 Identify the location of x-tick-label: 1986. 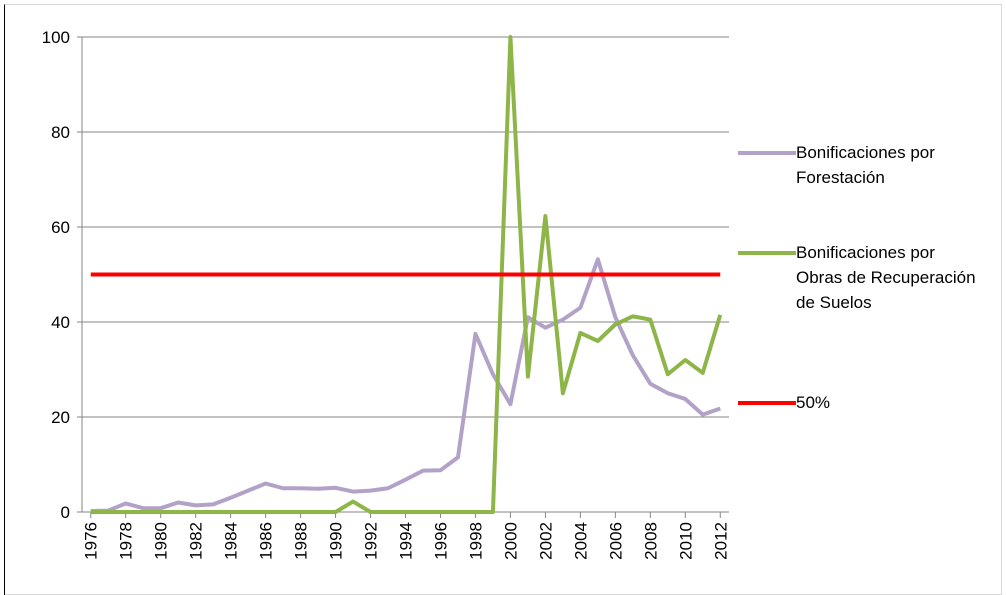
(266, 541).